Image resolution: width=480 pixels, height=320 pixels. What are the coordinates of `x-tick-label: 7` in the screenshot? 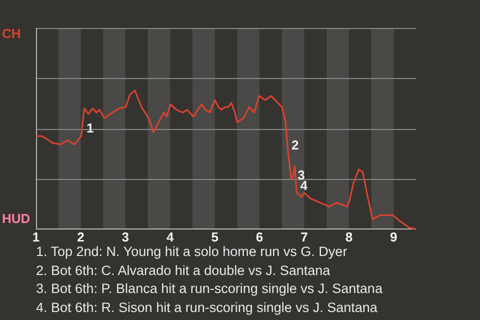 It's located at (304, 236).